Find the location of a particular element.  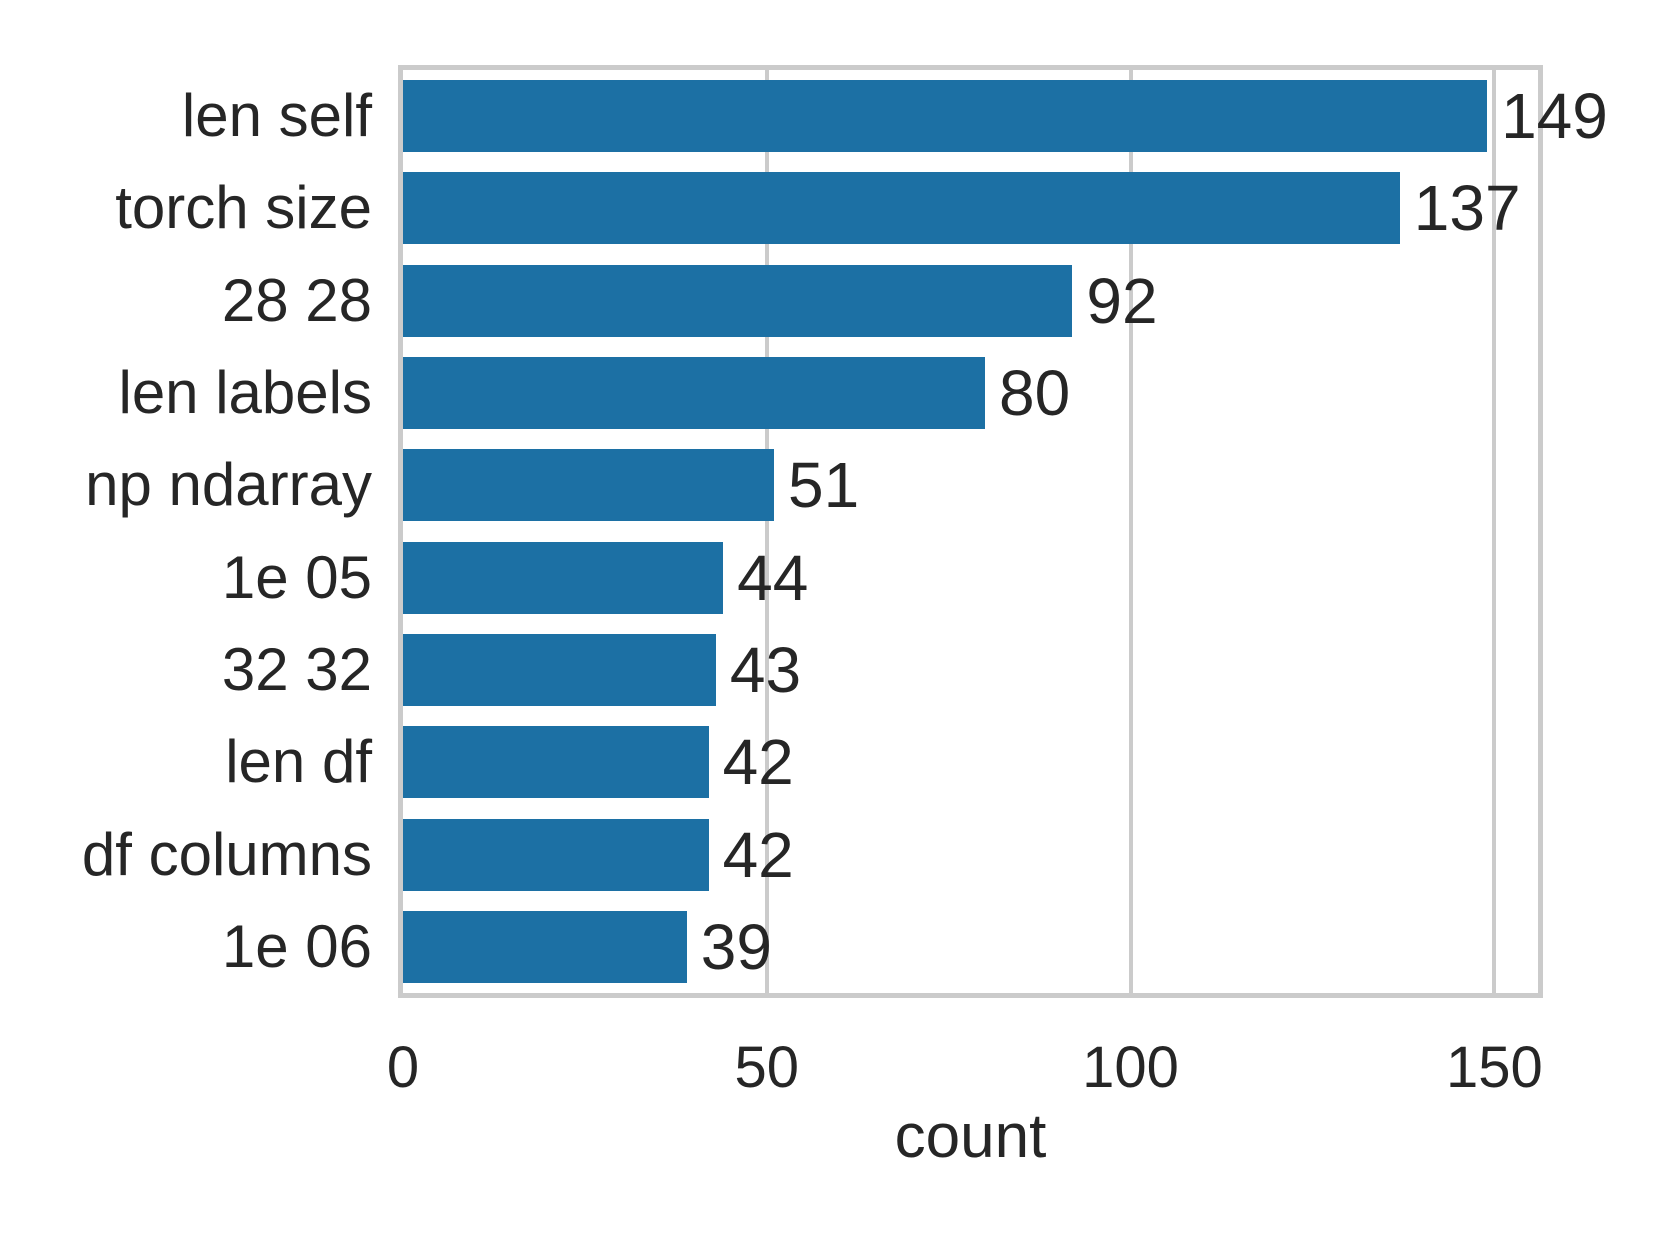

bar-value-label: 80 is located at coordinates (1035, 393).